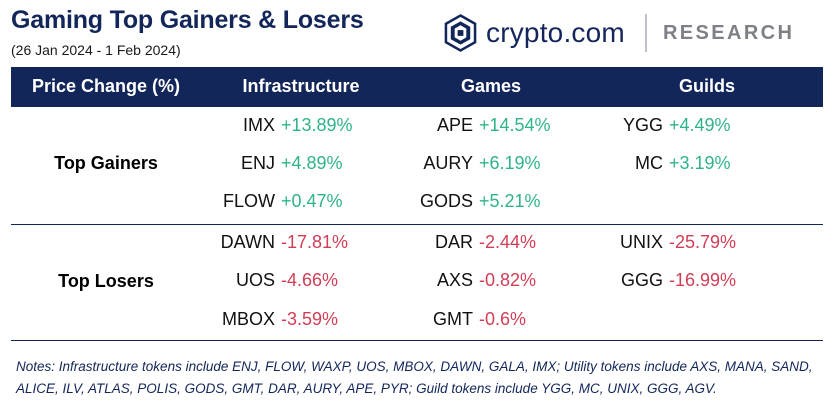  I want to click on price-change-value: -0.6%, so click(503, 319).